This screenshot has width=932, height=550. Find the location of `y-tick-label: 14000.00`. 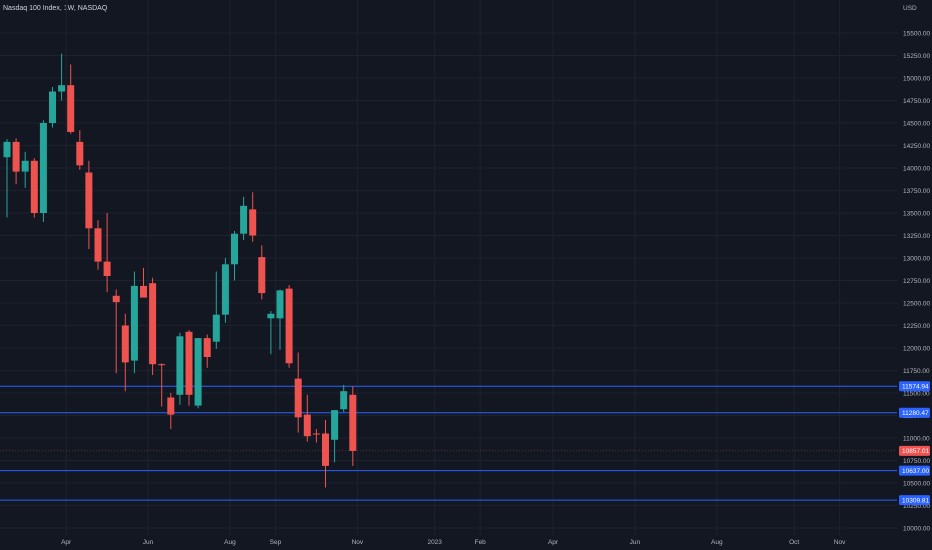

y-tick-label: 14000.00 is located at coordinates (916, 168).